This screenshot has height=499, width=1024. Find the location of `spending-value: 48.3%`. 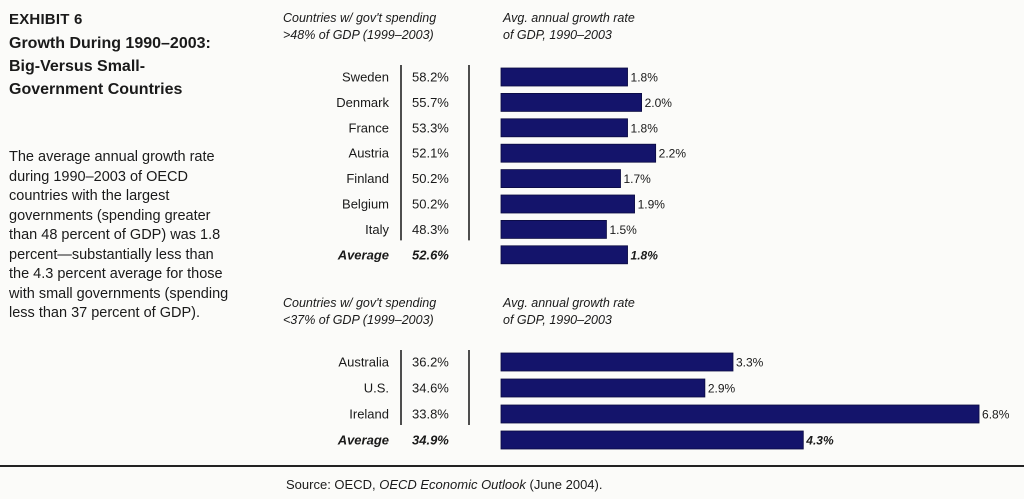

spending-value: 48.3% is located at coordinates (430, 229).